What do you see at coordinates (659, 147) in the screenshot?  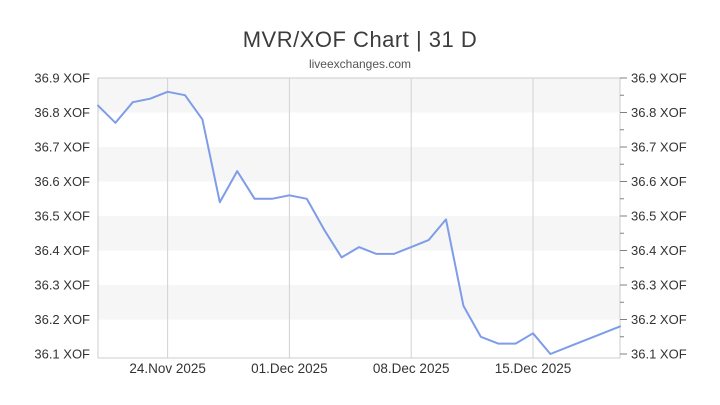 I see `y-axis-label-right: 36.7 XOF` at bounding box center [659, 147].